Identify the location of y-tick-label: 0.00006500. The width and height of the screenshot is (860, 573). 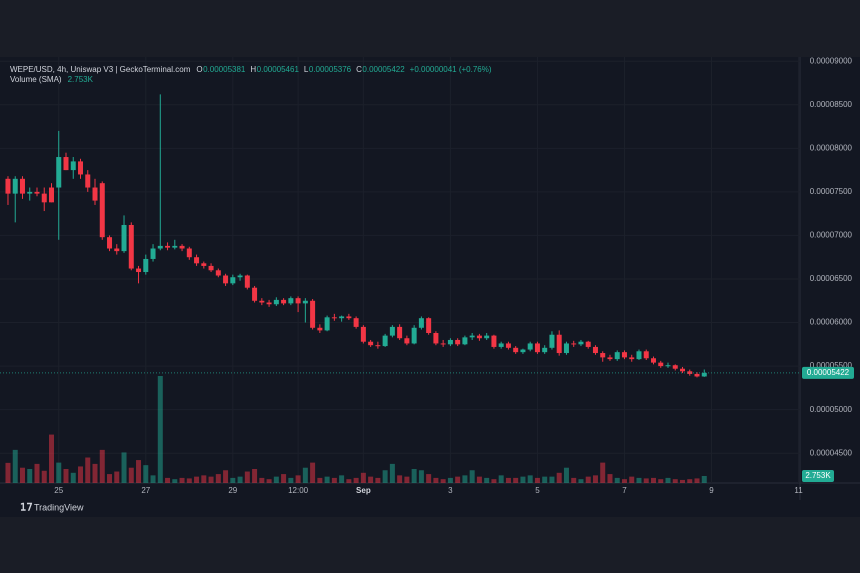
(831, 278).